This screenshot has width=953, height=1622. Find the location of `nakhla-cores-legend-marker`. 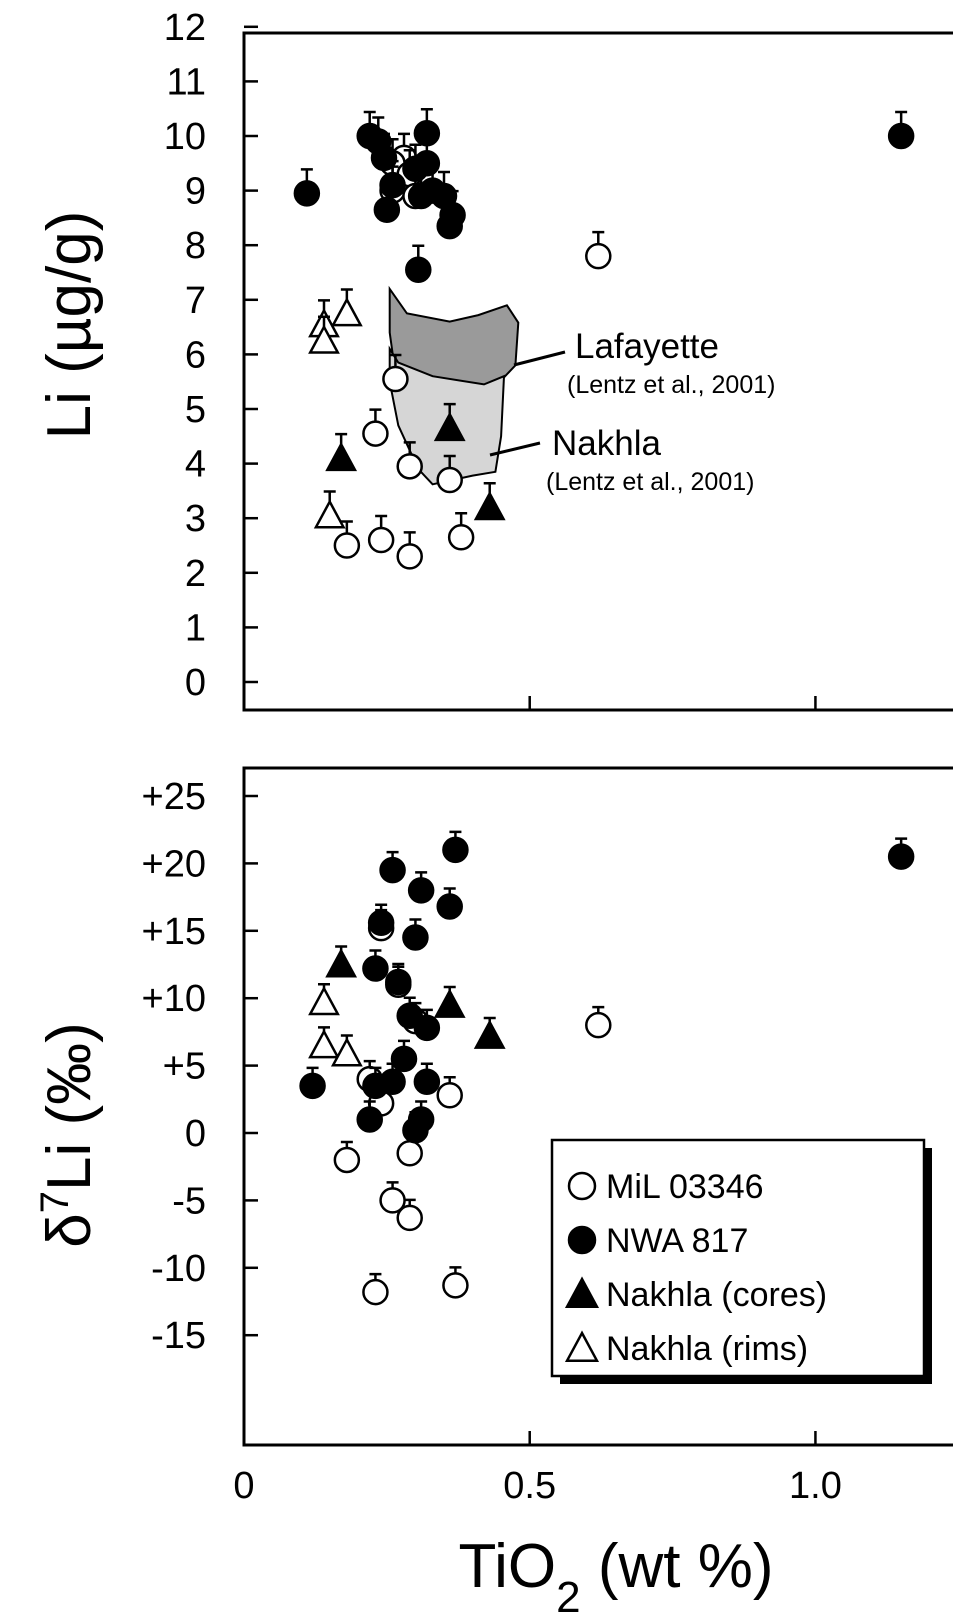

nakhla-cores-legend-marker is located at coordinates (582, 1292).